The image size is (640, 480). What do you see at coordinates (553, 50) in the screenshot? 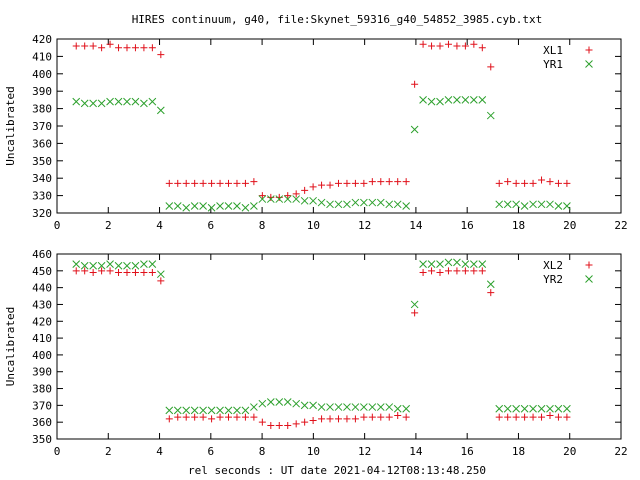
I see `legend-label: XL1` at bounding box center [553, 50].